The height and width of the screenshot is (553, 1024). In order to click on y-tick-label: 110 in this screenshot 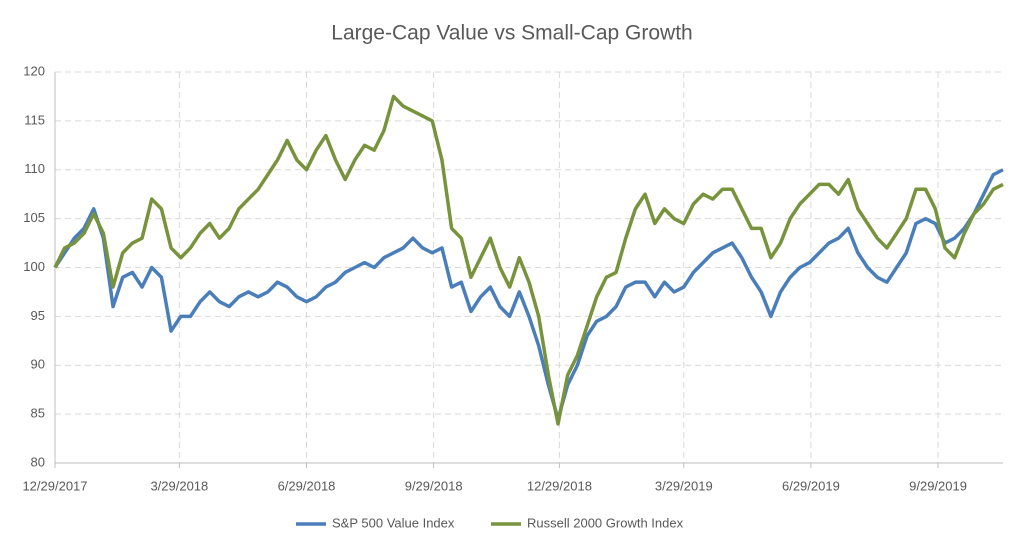, I will do `click(34, 168)`.